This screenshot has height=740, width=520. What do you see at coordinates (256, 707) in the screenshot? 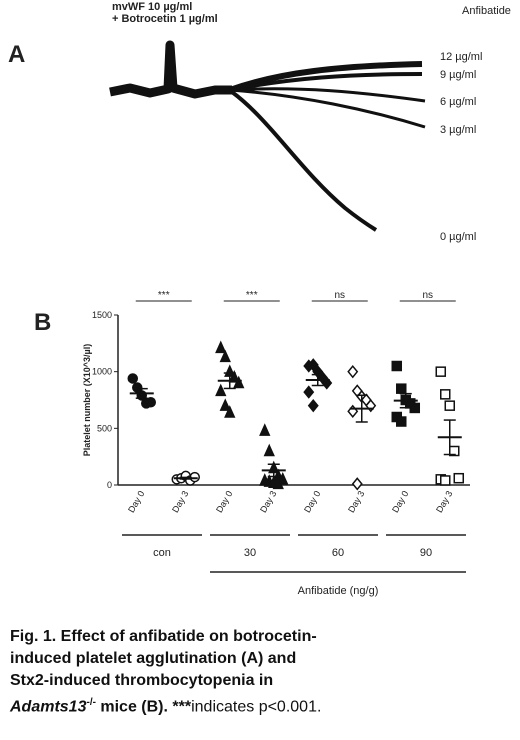
I see `caption-text: indicates p<0.001.` at bounding box center [256, 707].